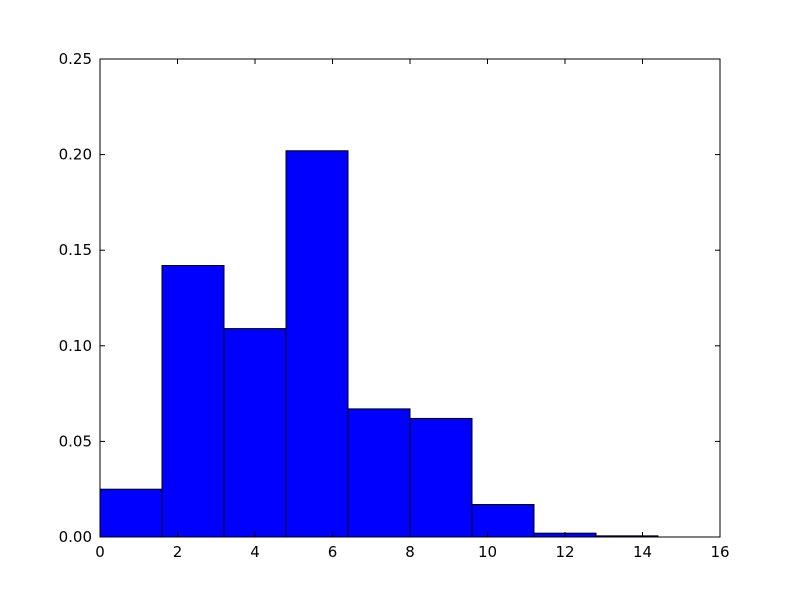 This screenshot has height=597, width=800. What do you see at coordinates (75, 537) in the screenshot?
I see `y-tick-label: 0.00` at bounding box center [75, 537].